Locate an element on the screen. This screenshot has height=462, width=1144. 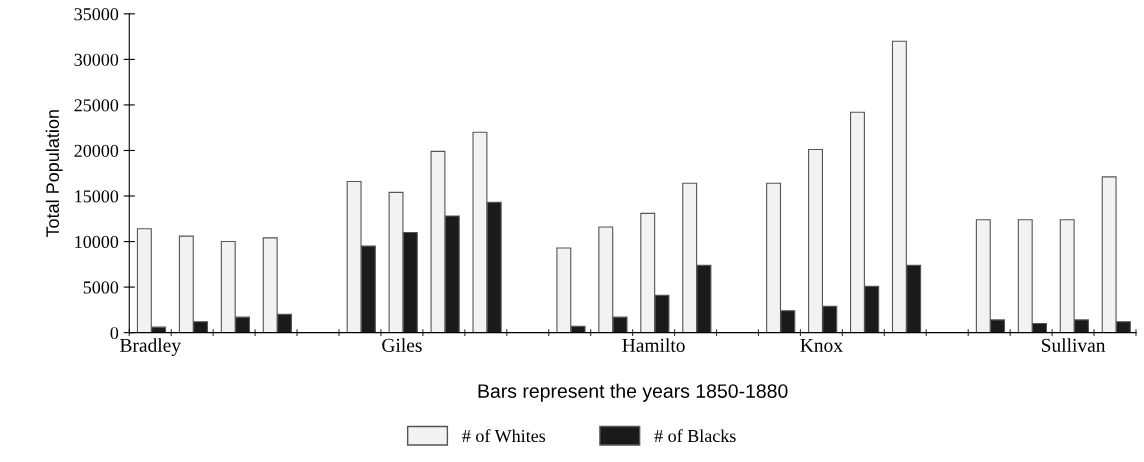
y-tick-label: 35000 is located at coordinates (96, 14).